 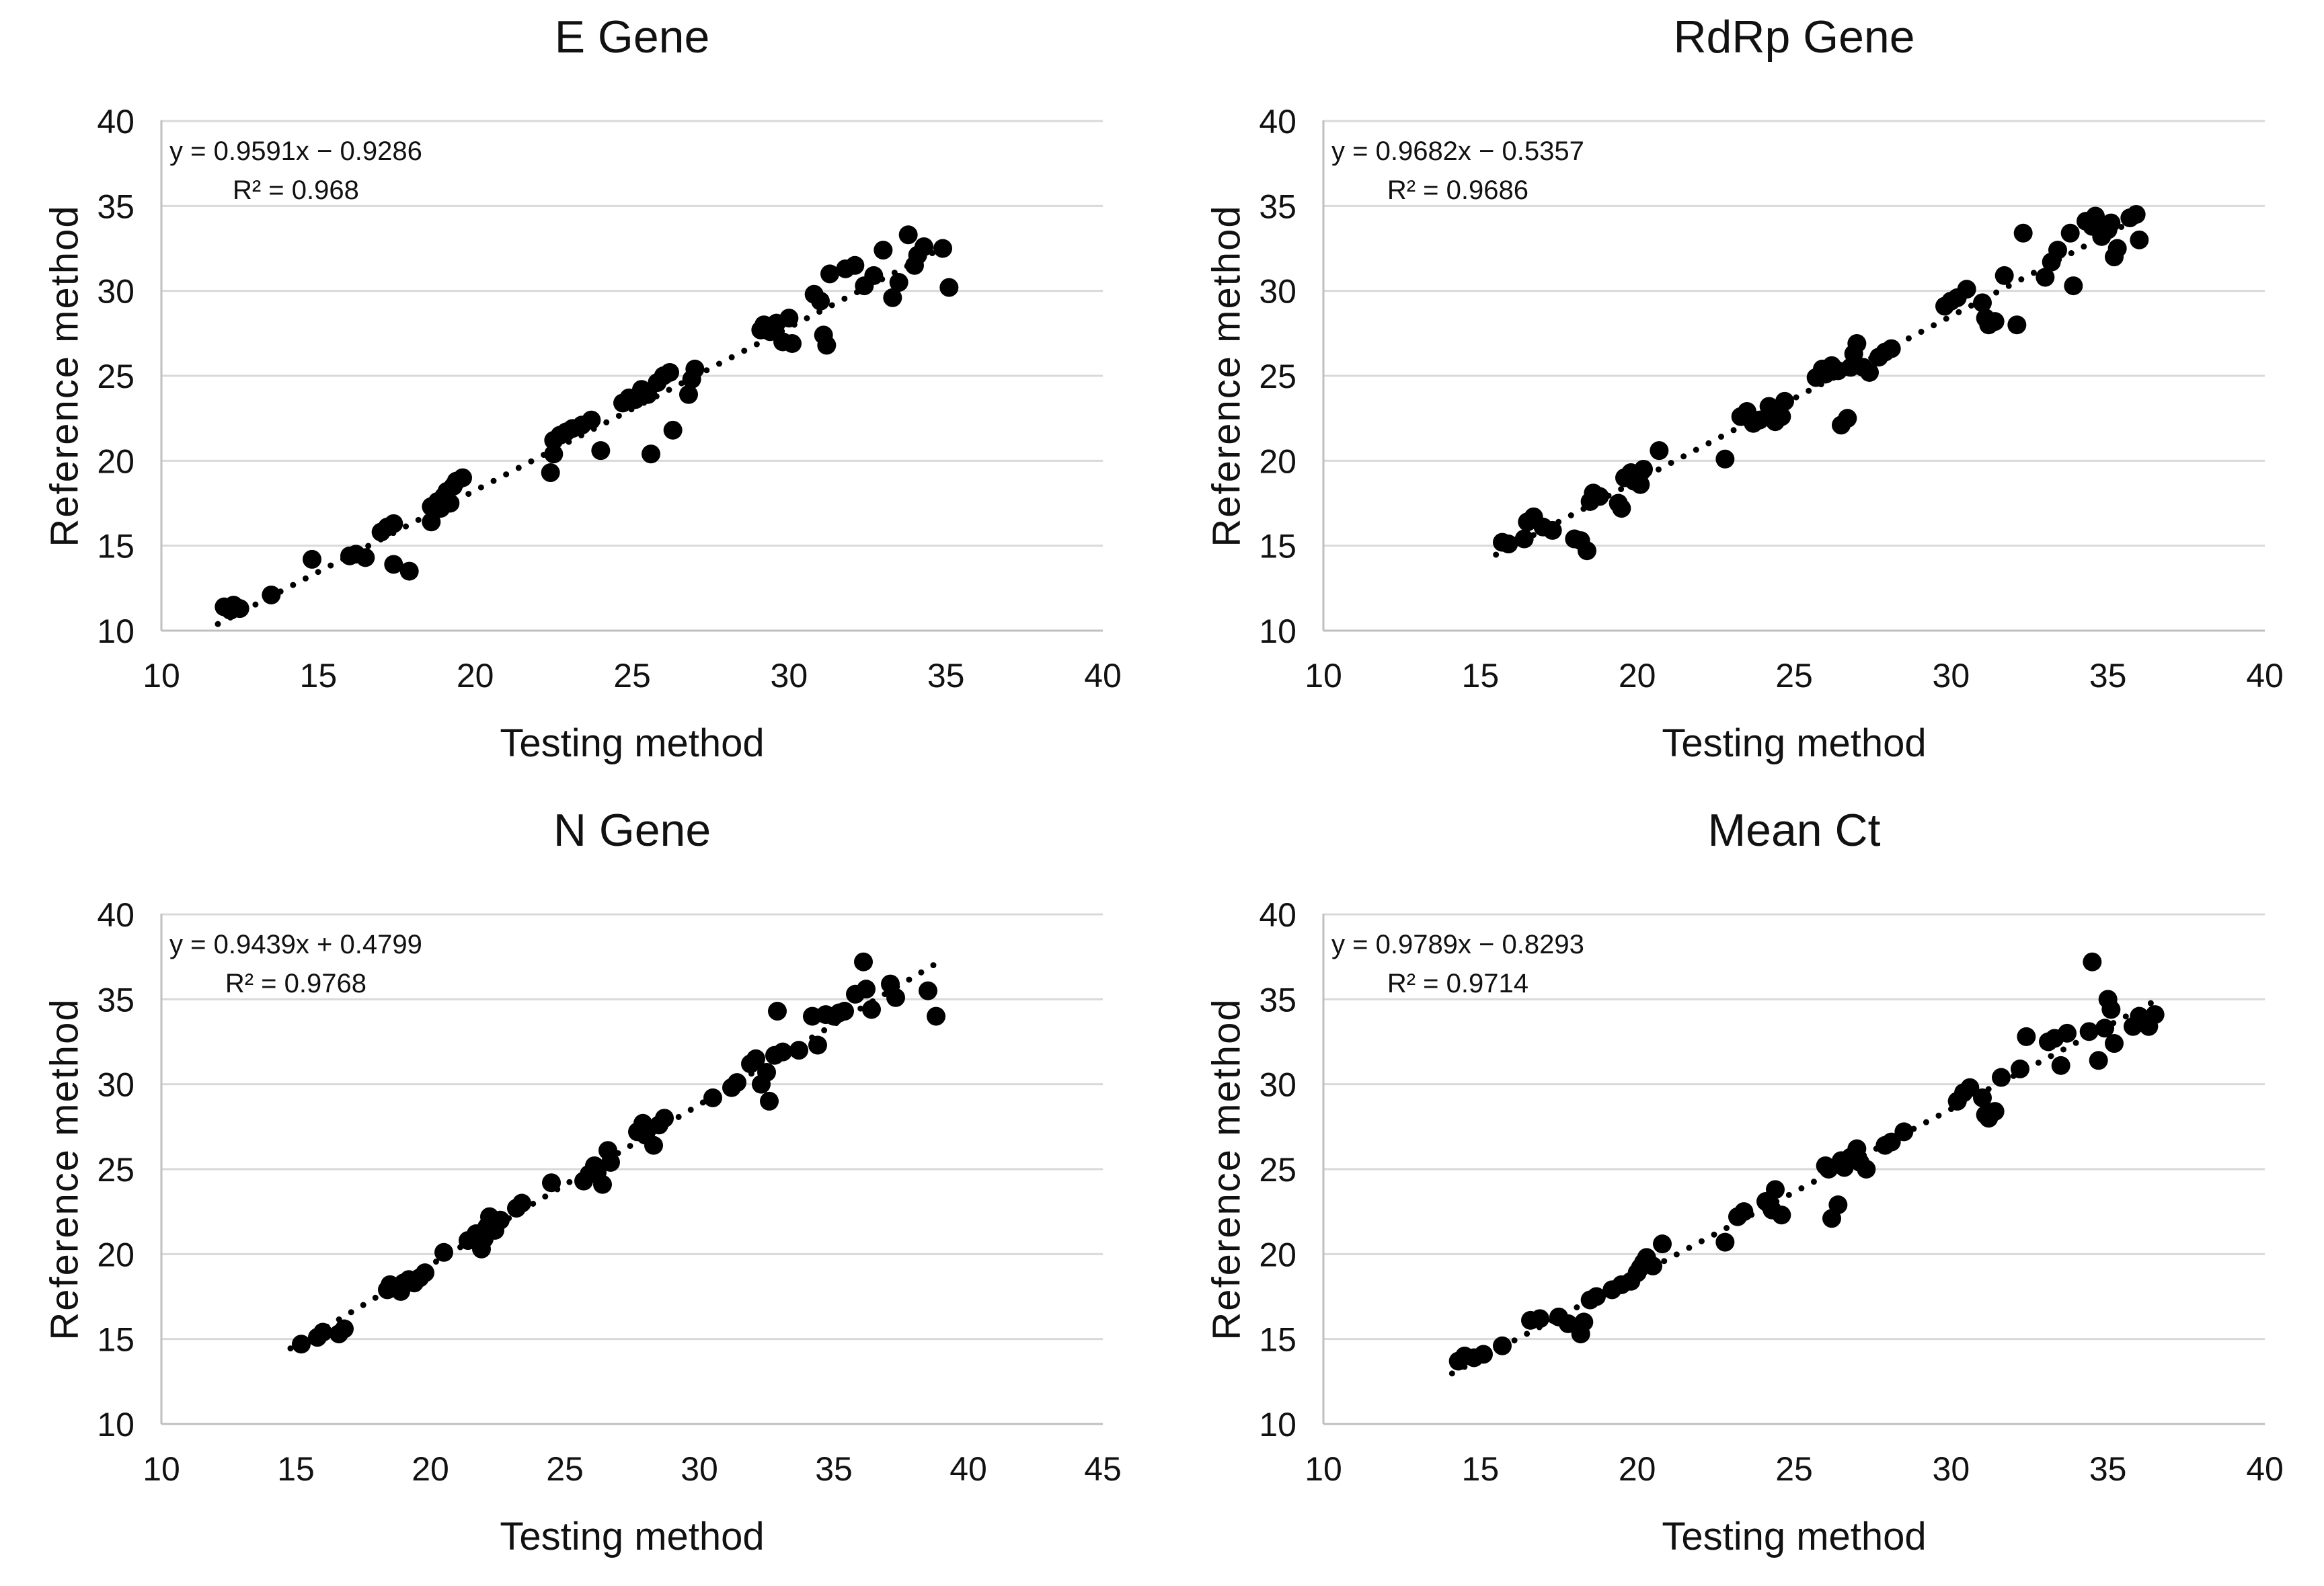 I want to click on equation-line: y = 0.9439x + 0.4799, so click(x=295, y=945).